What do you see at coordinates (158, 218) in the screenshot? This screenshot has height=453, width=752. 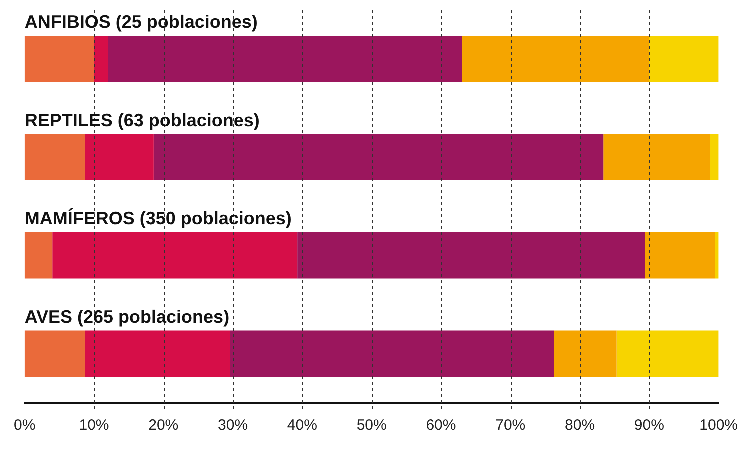 I see `y-tick-label: MAMÍFEROS (350 poblaciones)` at bounding box center [158, 218].